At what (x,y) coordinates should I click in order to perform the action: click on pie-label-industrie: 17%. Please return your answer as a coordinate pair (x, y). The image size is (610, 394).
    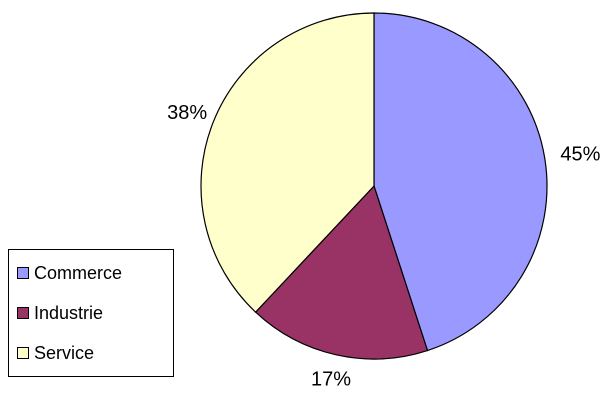
    Looking at the image, I should click on (331, 379).